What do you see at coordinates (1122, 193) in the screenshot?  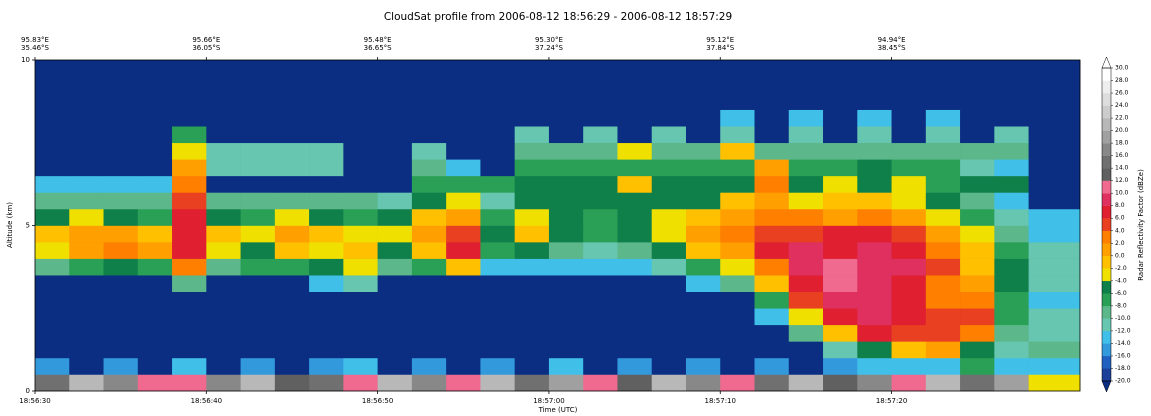 I see `colorbar-tick-label: 10.0` at bounding box center [1122, 193].